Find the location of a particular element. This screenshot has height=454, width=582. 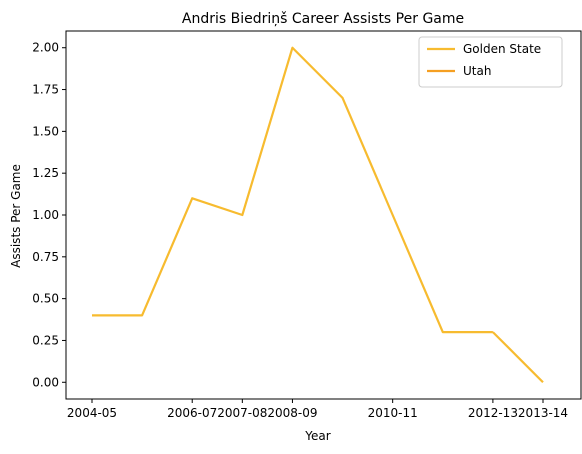

x-tick-label: 2013-14 is located at coordinates (543, 413).